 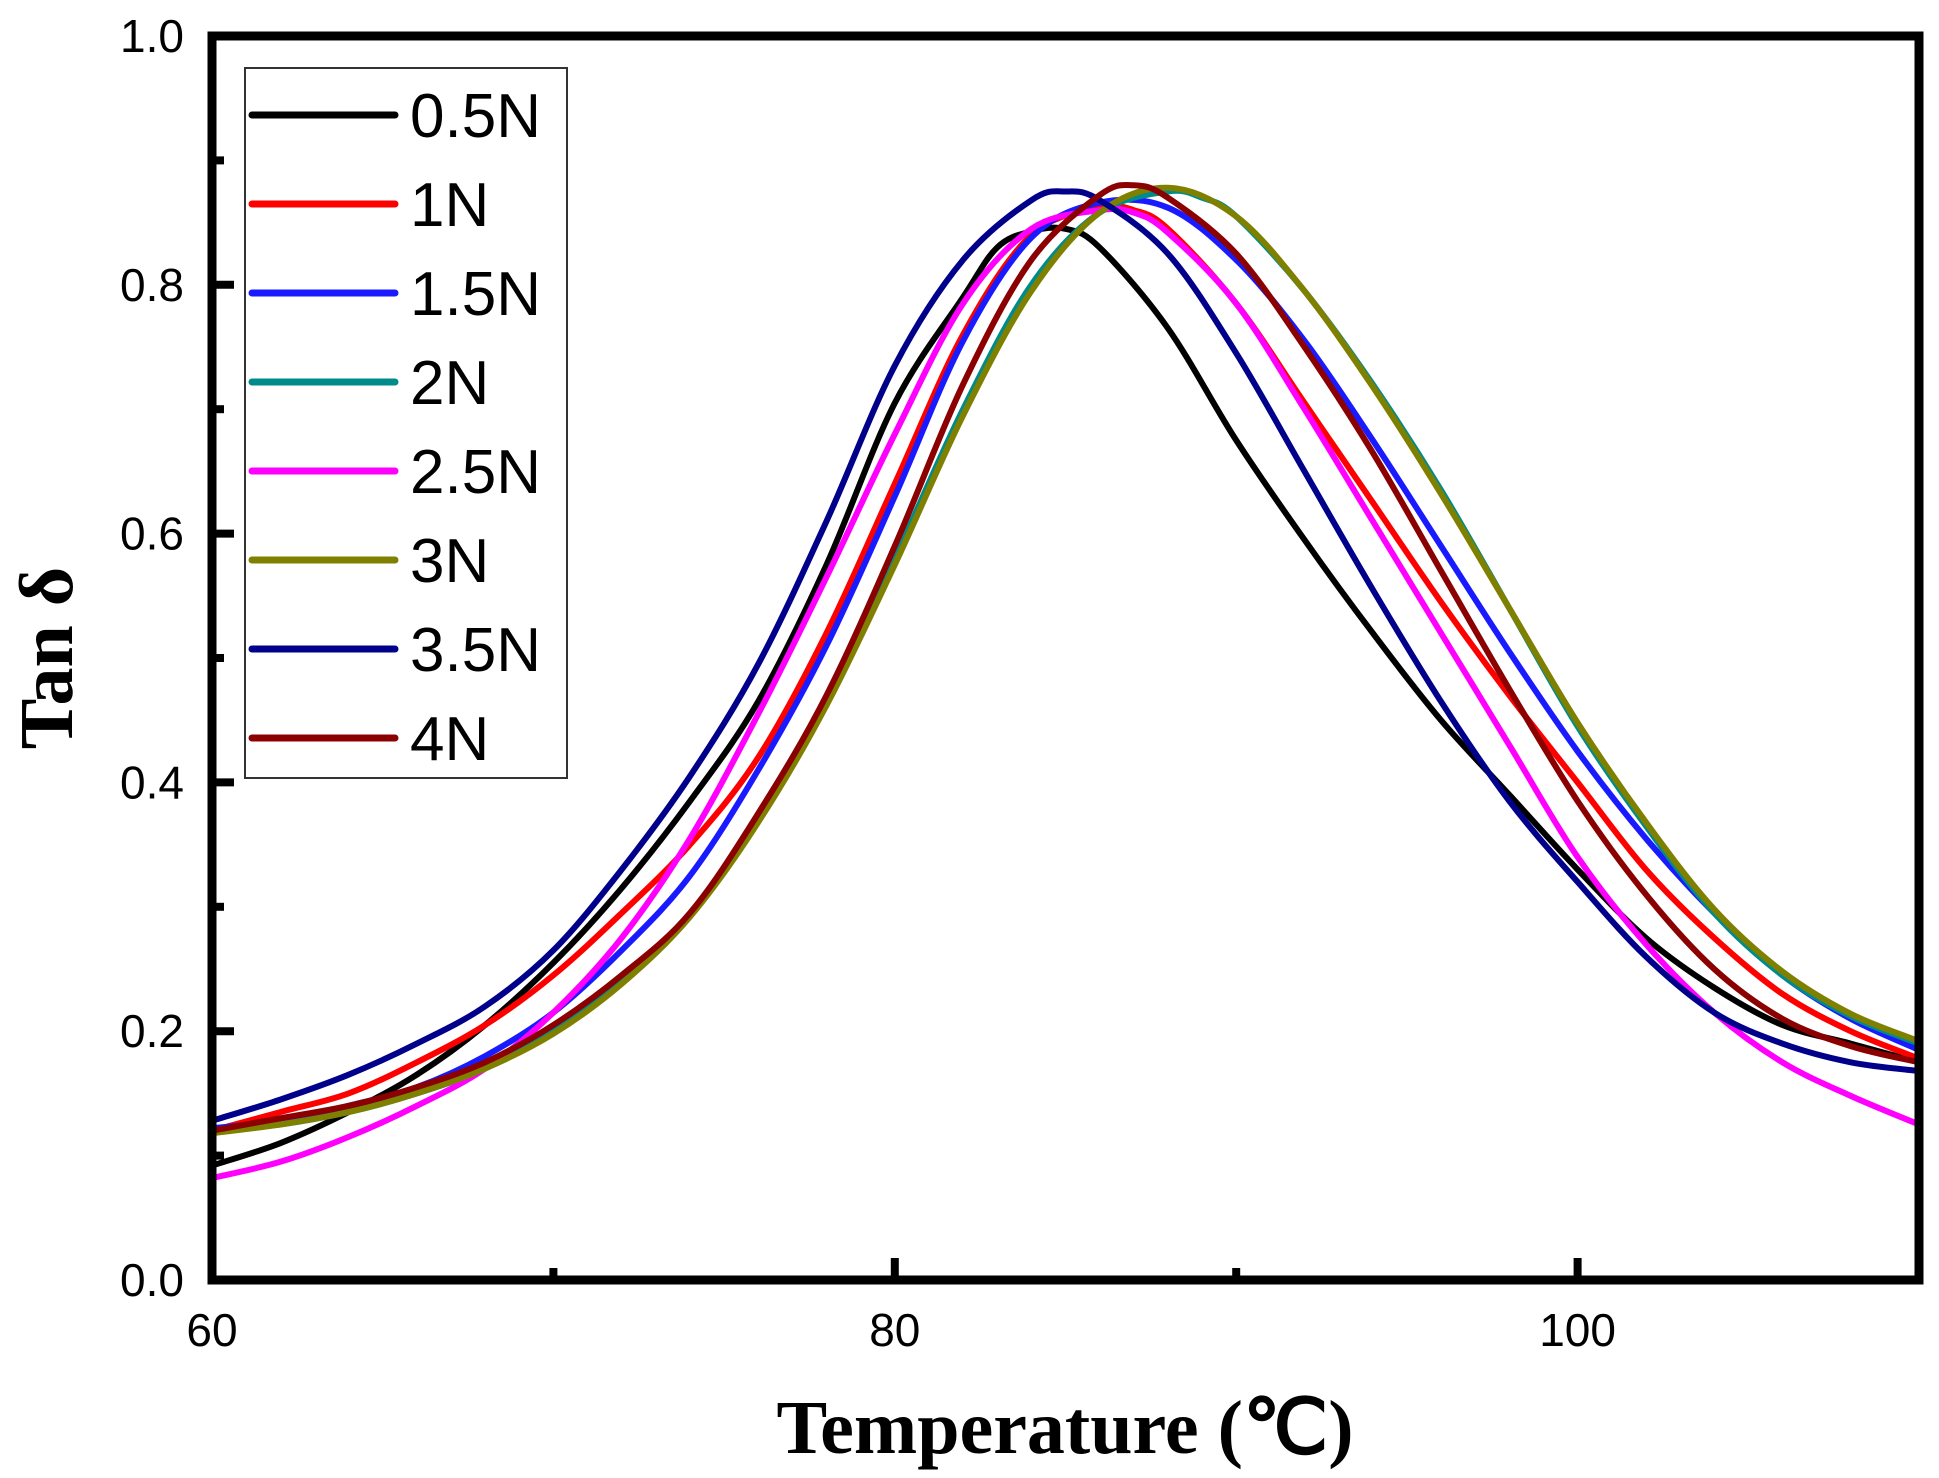 I want to click on y-tick-label: 1.0, so click(x=152, y=36).